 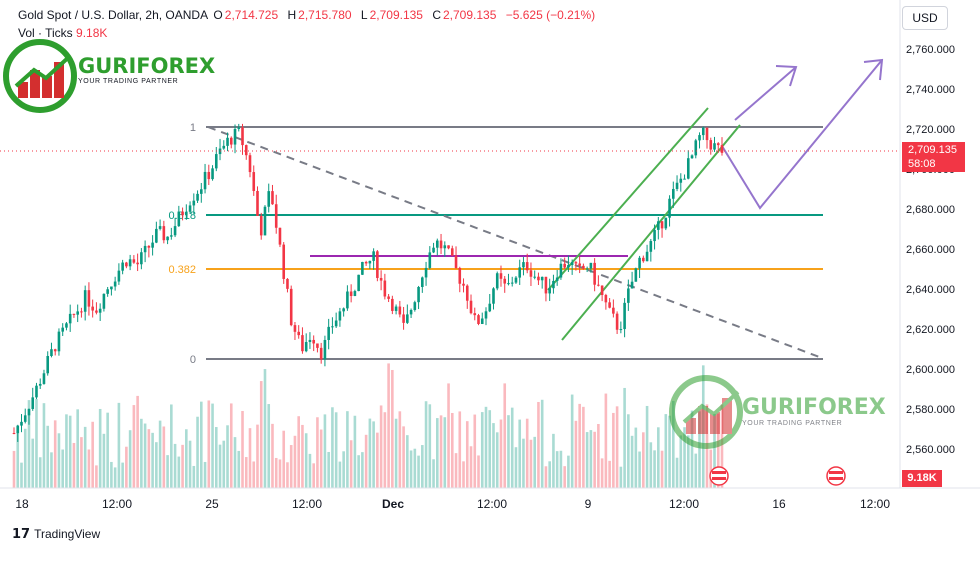 What do you see at coordinates (40, 76) in the screenshot?
I see `logo-mark-top` at bounding box center [40, 76].